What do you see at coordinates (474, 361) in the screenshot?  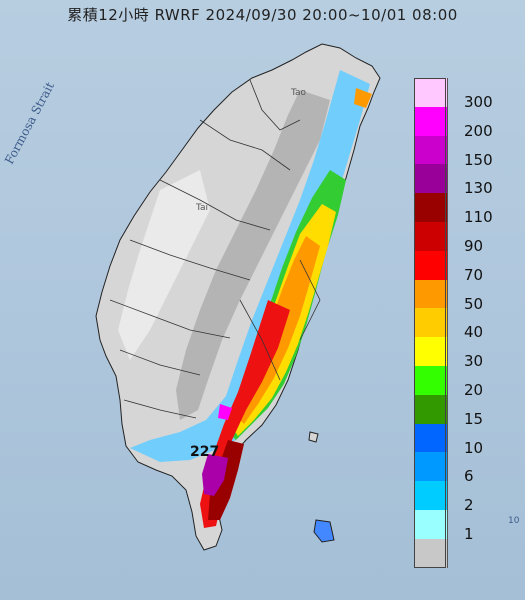 I see `legend-label: 30` at bounding box center [474, 361].